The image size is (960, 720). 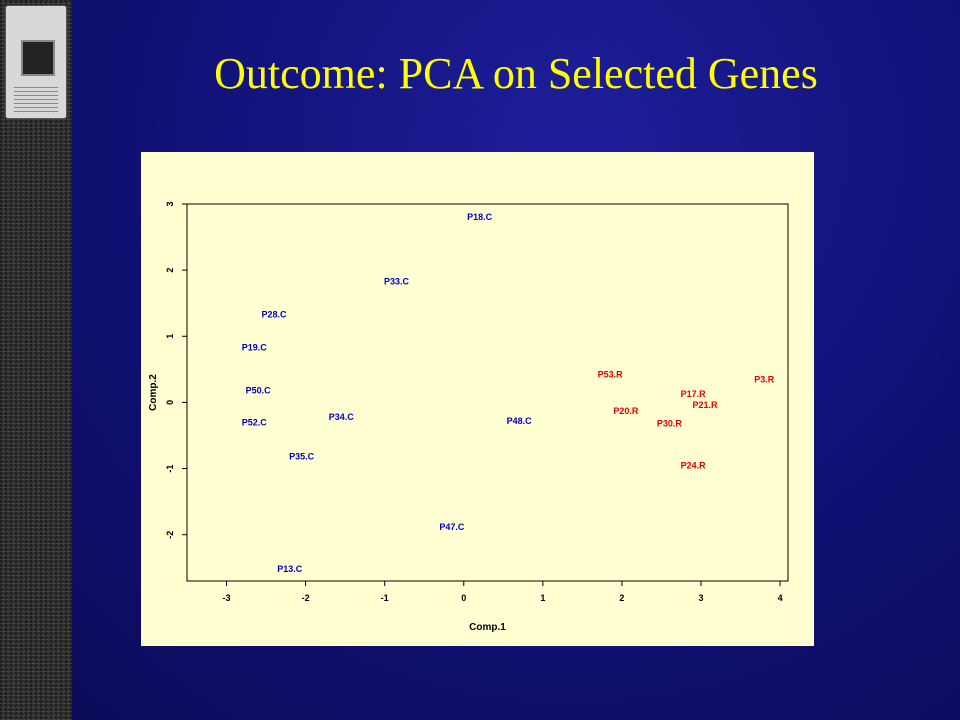 I want to click on y-tick-label: -2, so click(x=170, y=535).